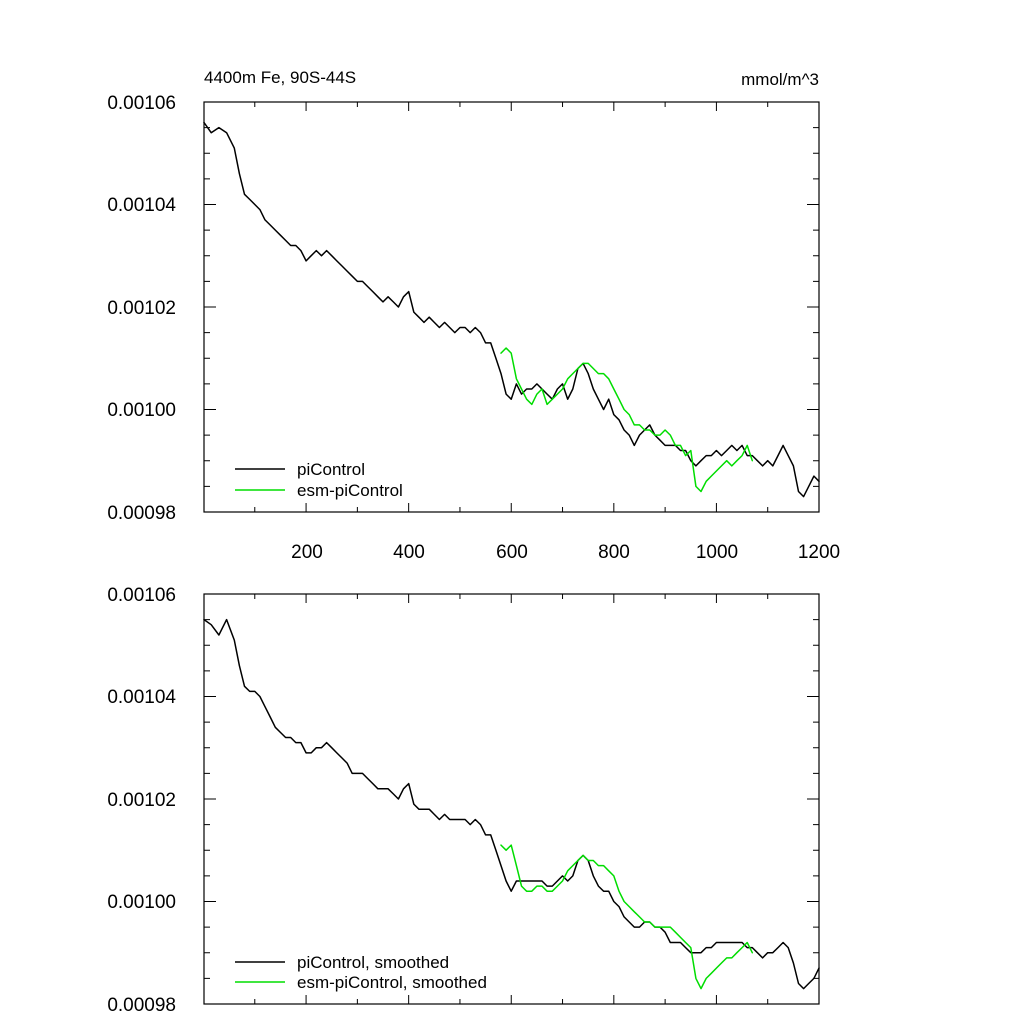 The width and height of the screenshot is (1024, 1024). Describe the element at coordinates (350, 490) in the screenshot. I see `top-legend-label: esm-piControl` at that location.